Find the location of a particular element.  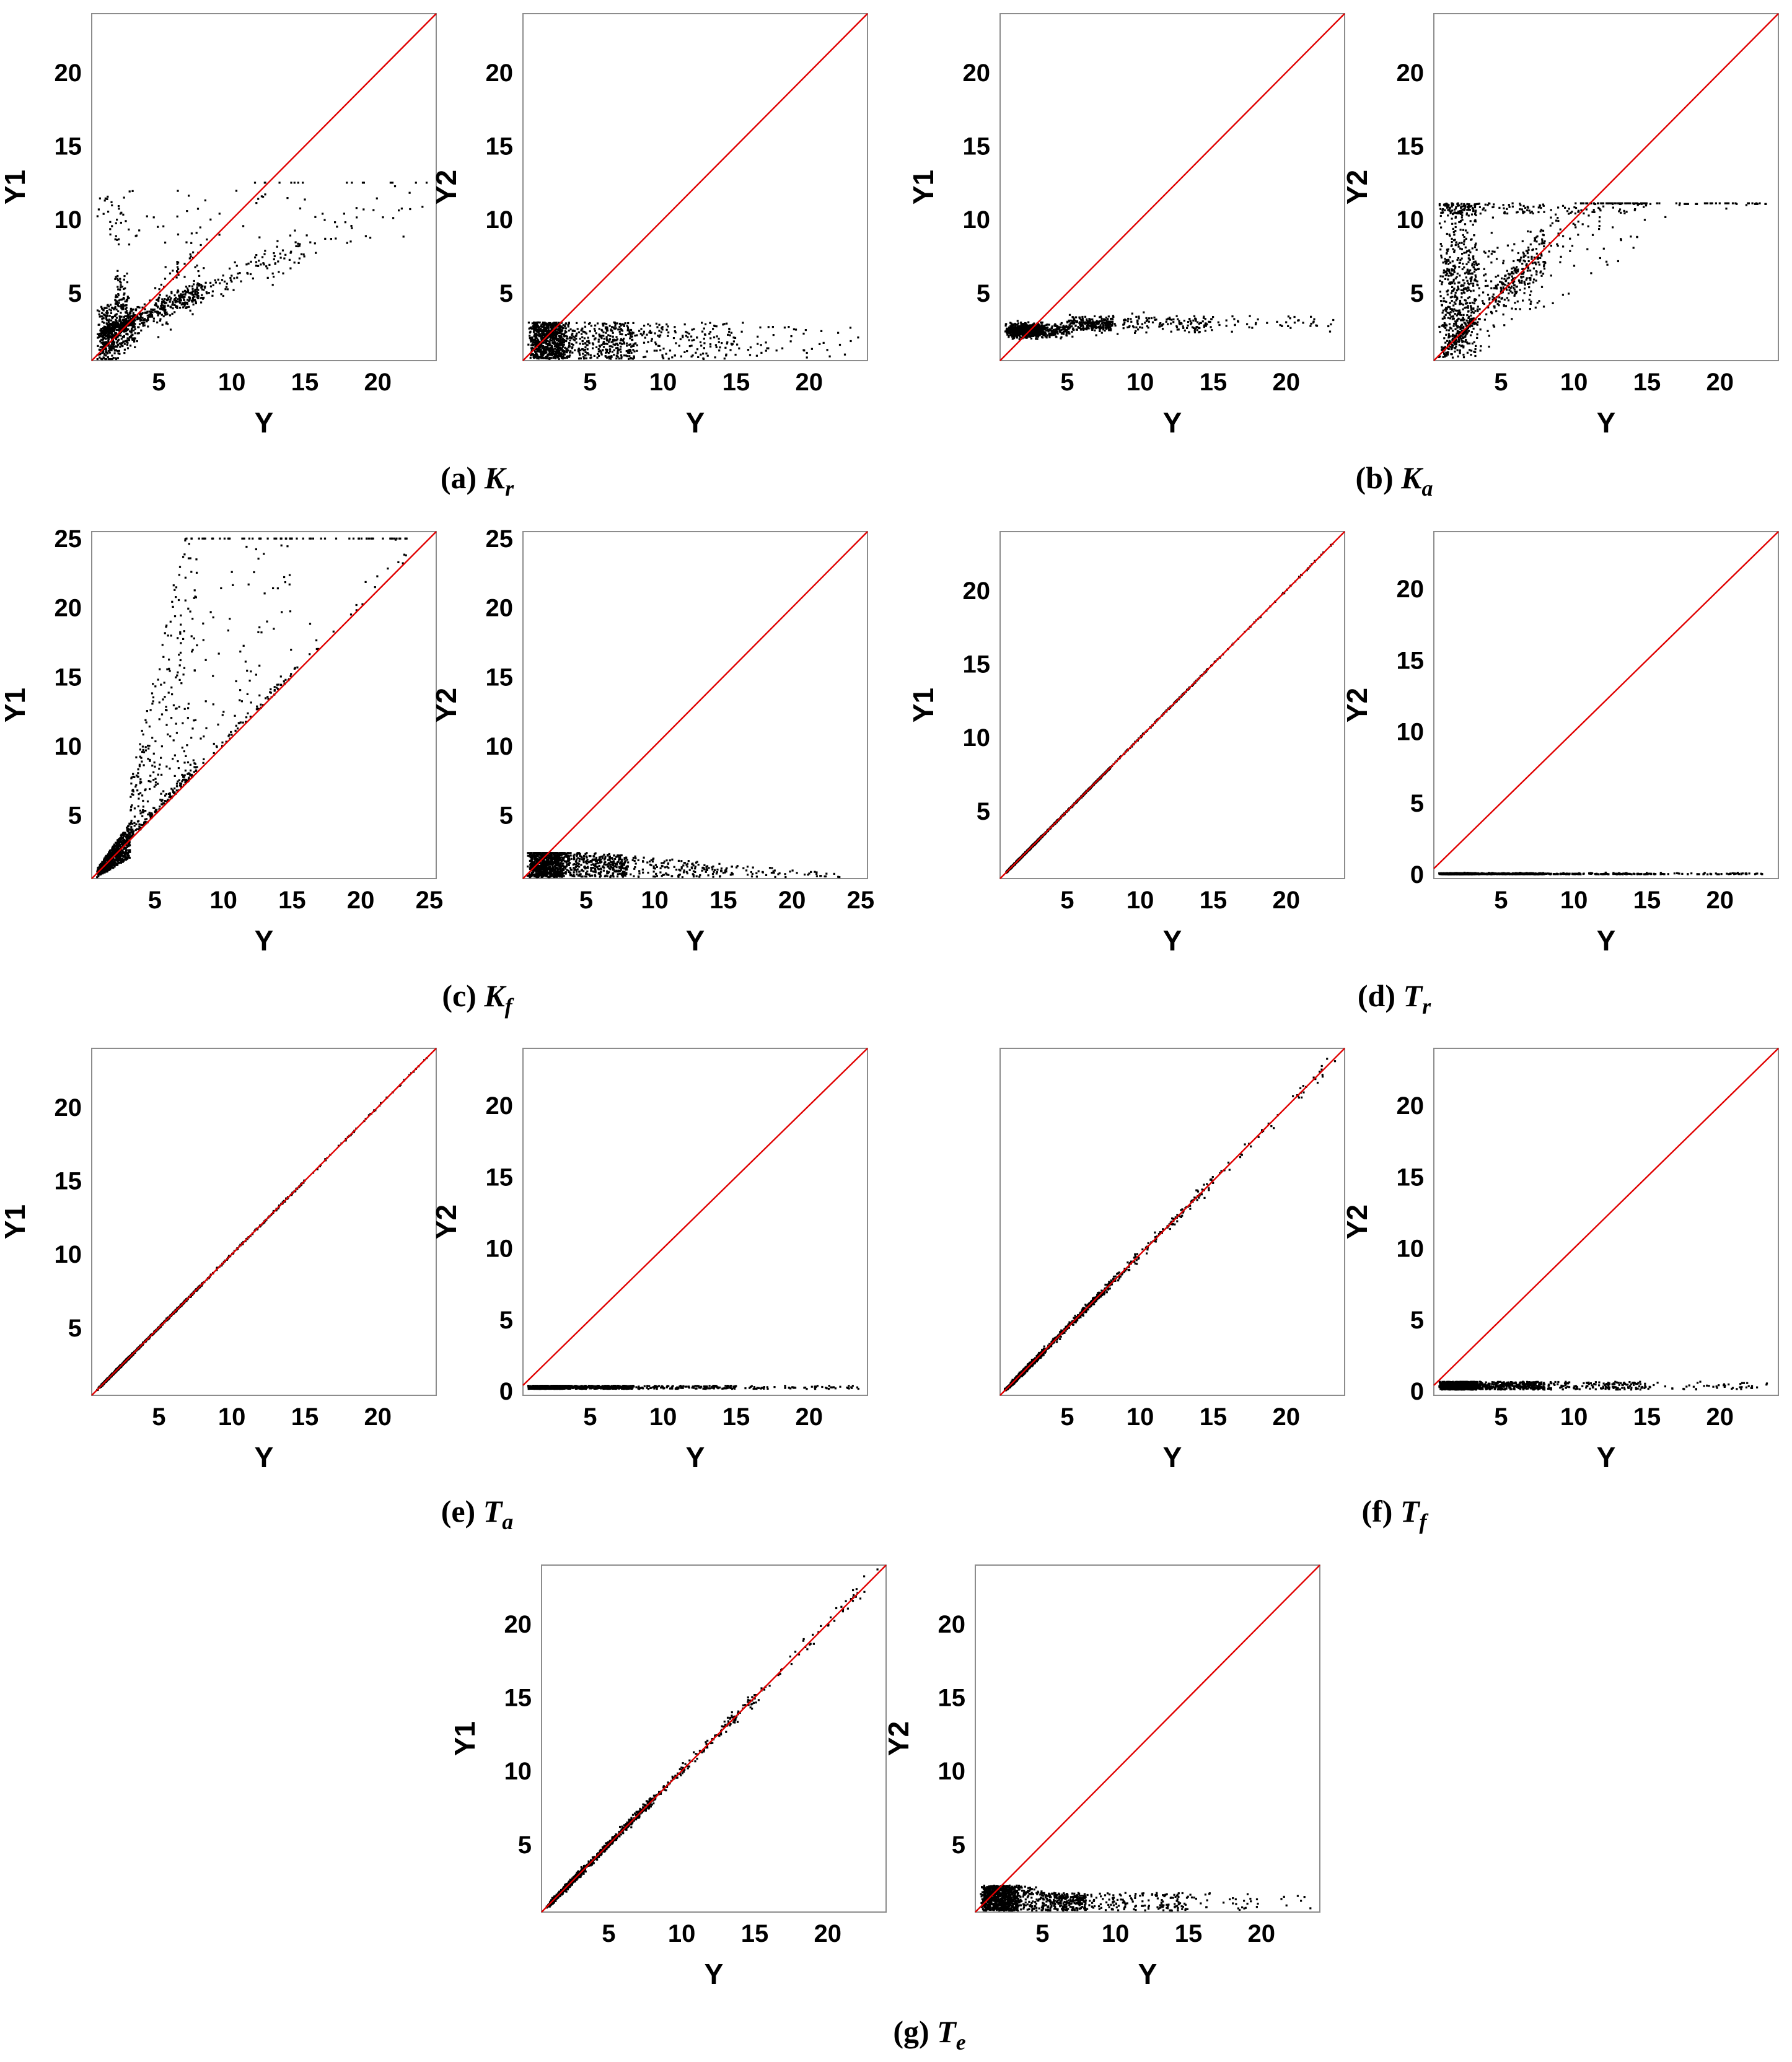

scatter-points is located at coordinates (1603, 280).